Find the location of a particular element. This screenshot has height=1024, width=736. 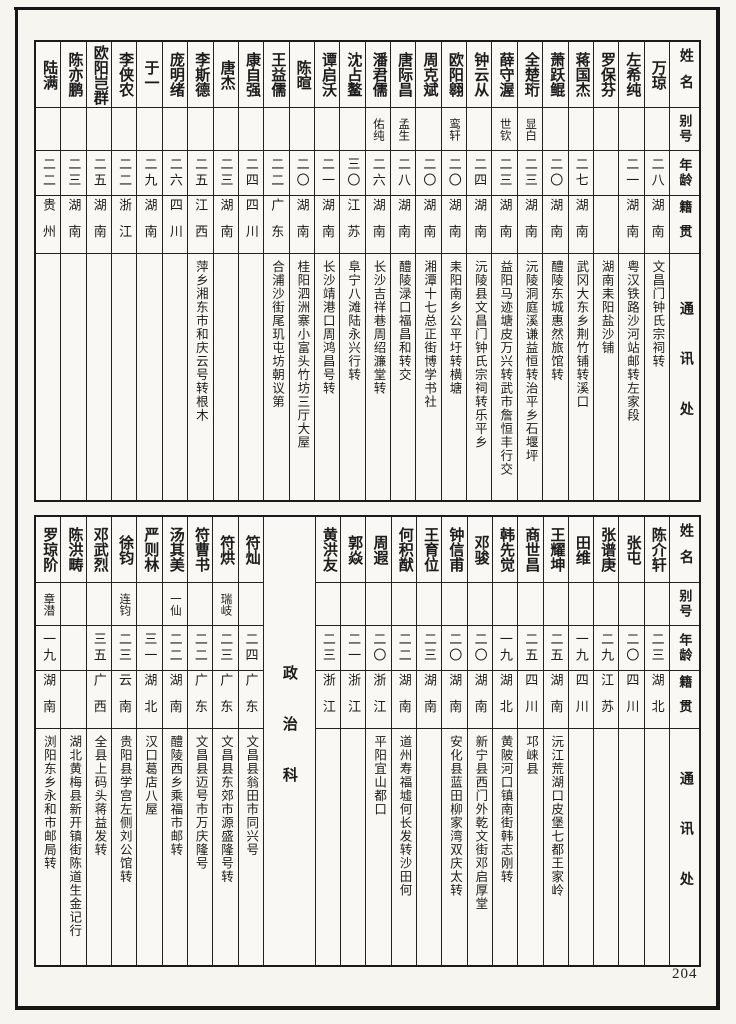

person-column: 何积猷 二二 湖南 道州寿福墟何长发转沙田何 is located at coordinates (403, 741).